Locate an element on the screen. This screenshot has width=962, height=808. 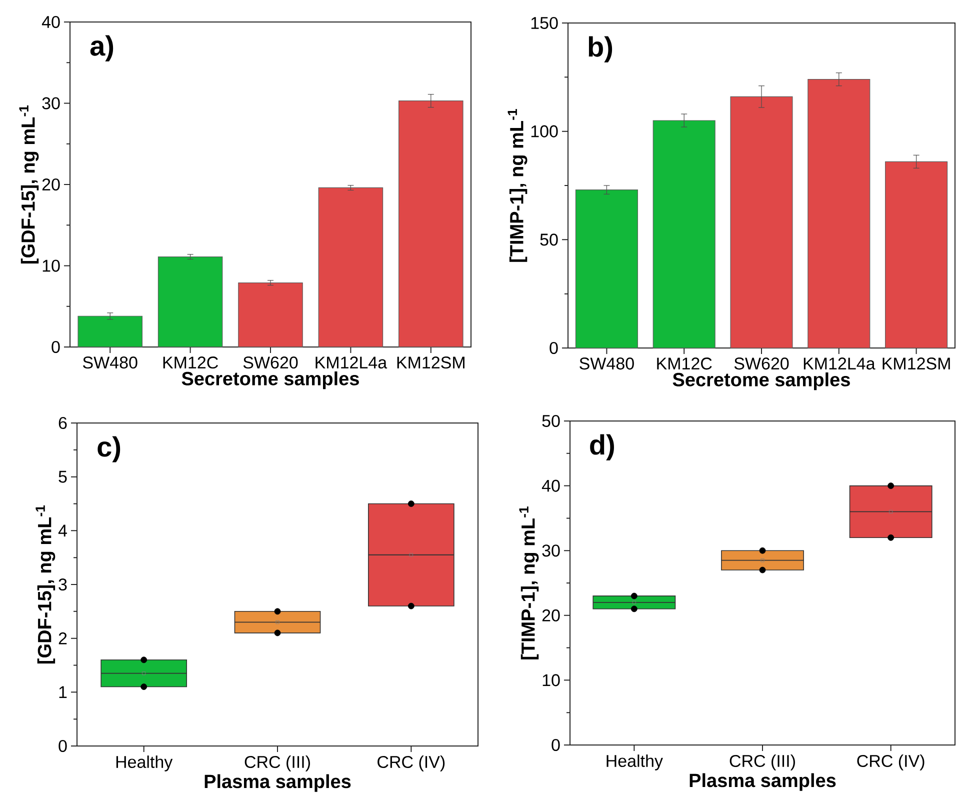
y-tick-label: 2 is located at coordinates (62, 638).